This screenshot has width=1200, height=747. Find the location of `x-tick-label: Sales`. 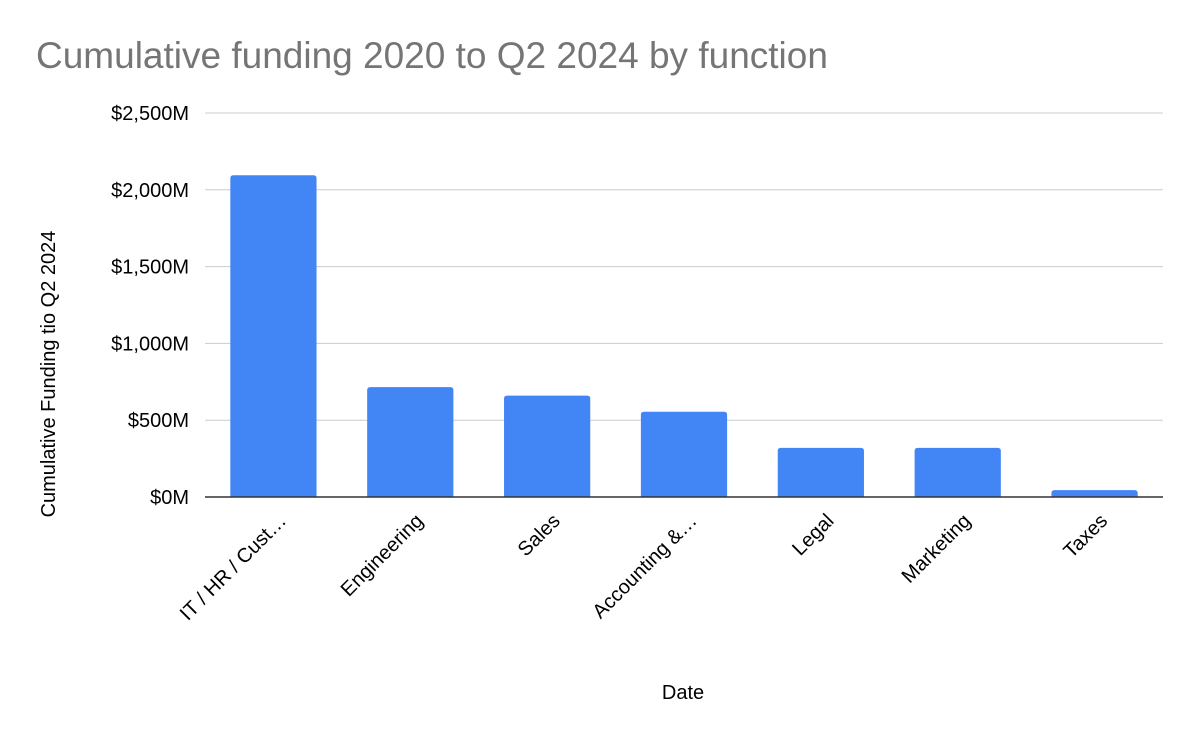

x-tick-label: Sales is located at coordinates (539, 535).